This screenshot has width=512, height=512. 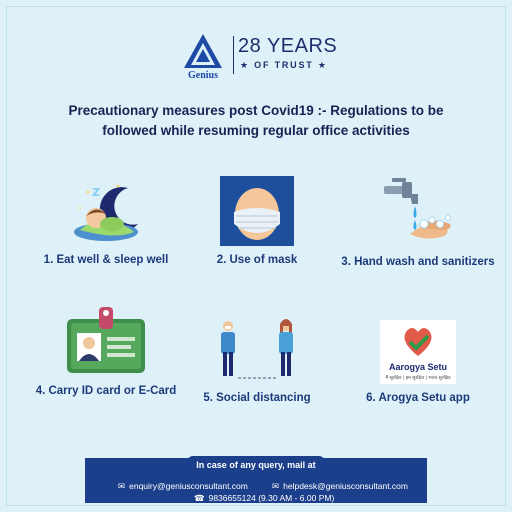 I want to click on contact-footer, so click(x=256, y=480).